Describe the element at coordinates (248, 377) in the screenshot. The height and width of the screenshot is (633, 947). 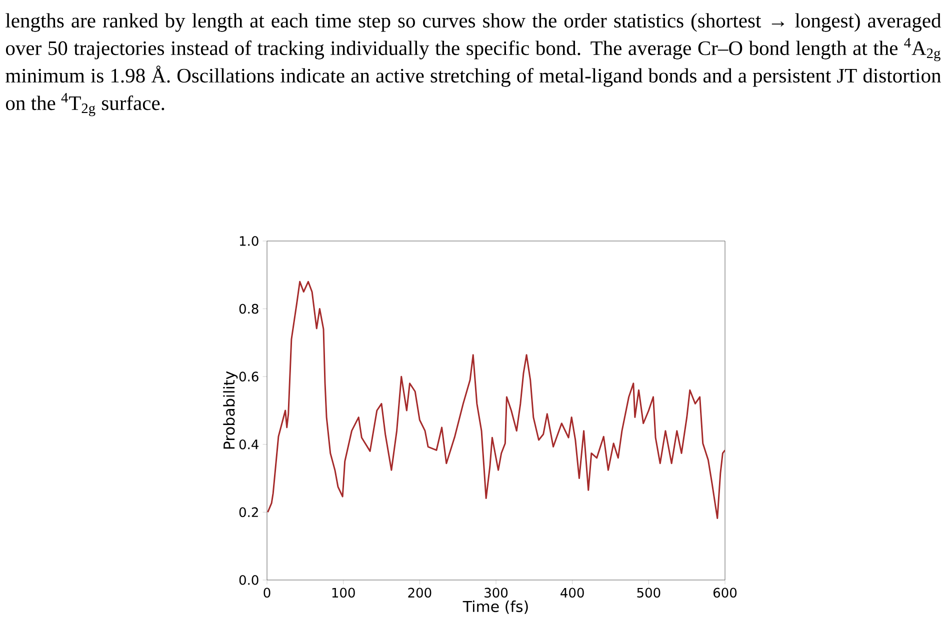
I see `y-tick-label: 0.6` at that location.